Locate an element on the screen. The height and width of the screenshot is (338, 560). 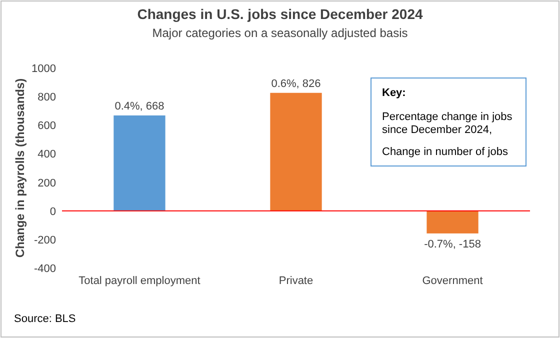
data-label: 0.6%, 826 is located at coordinates (296, 84).